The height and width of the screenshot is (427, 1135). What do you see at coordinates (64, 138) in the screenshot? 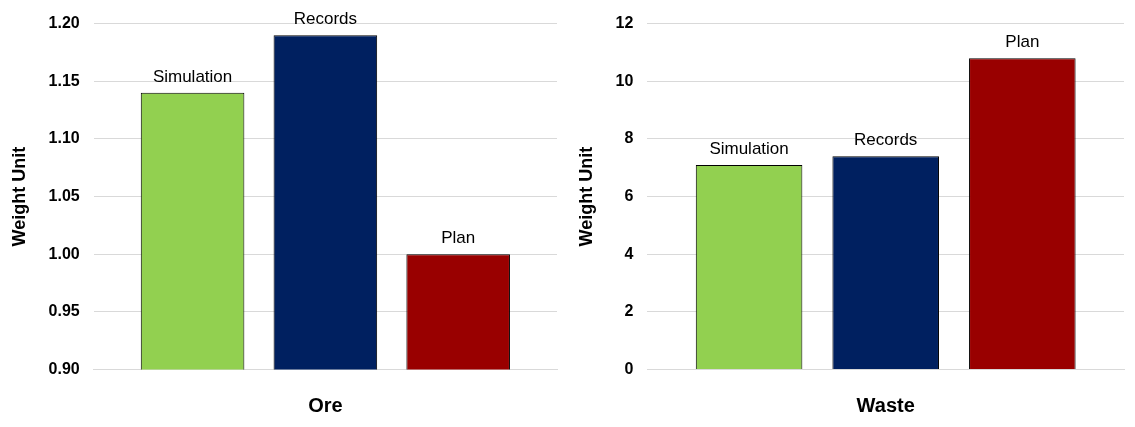
I see `y-tick-label: 1.10` at bounding box center [64, 138].